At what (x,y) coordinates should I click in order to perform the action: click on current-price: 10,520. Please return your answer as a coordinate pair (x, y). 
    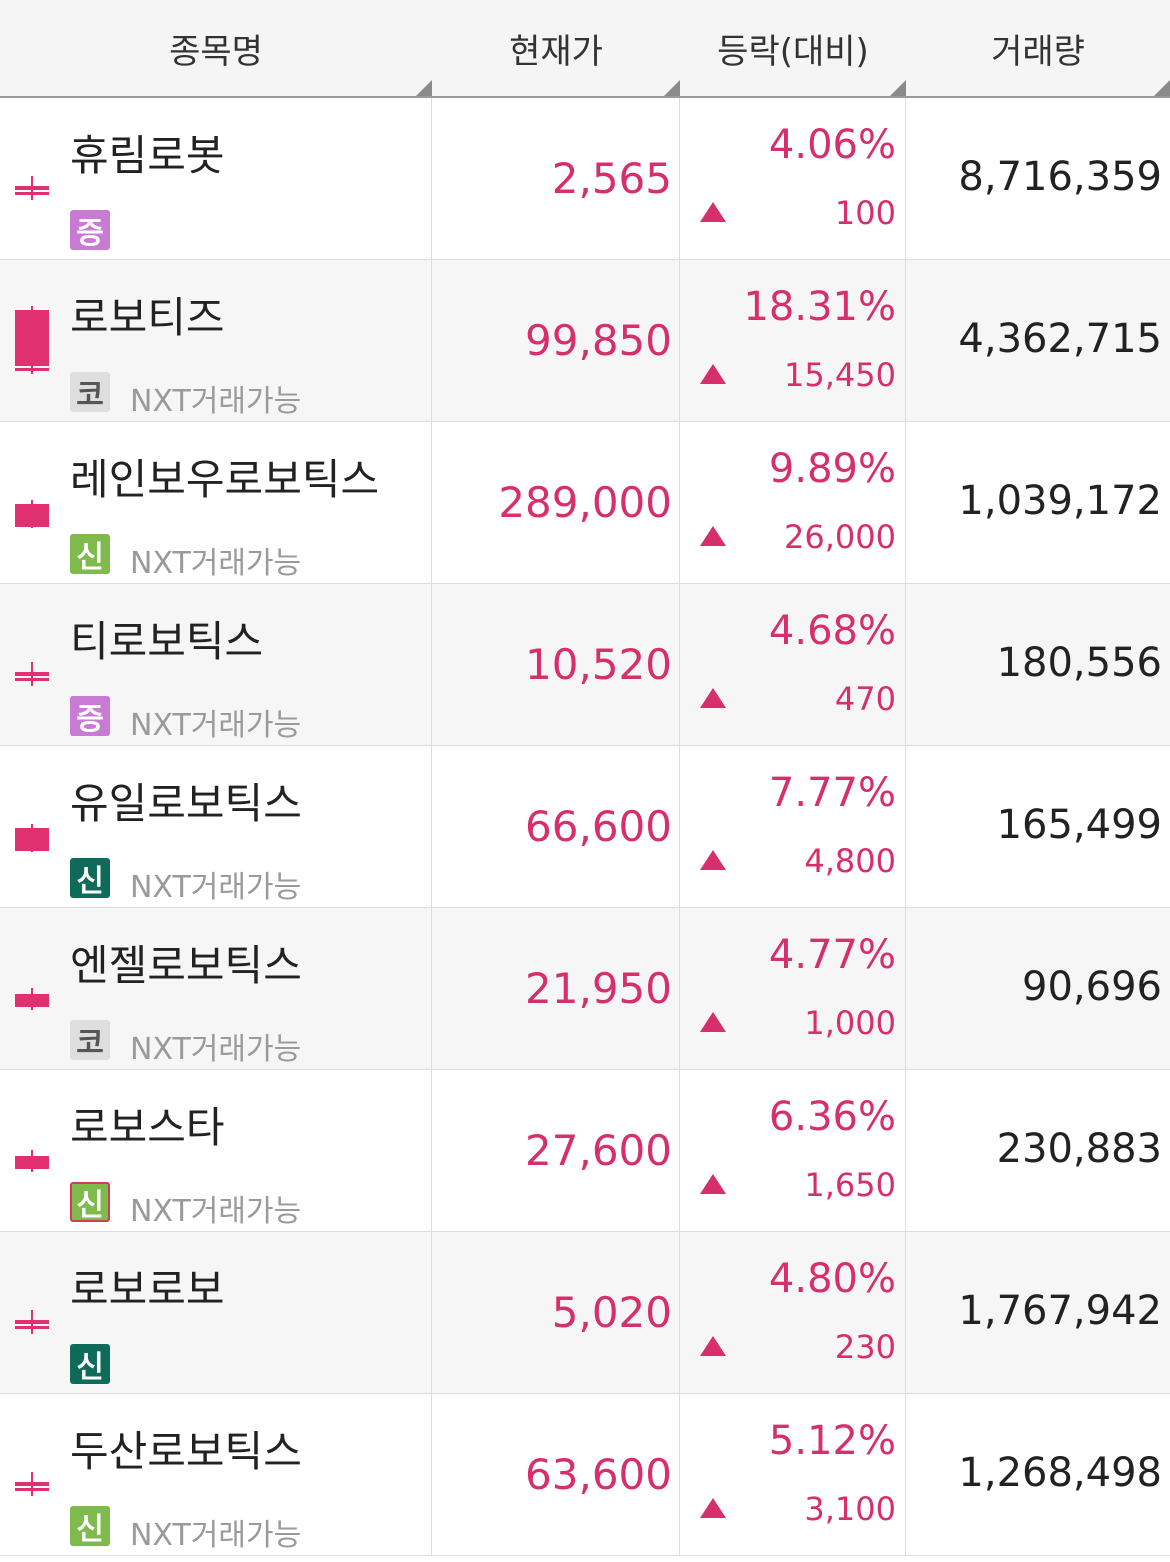
    Looking at the image, I should click on (598, 664).